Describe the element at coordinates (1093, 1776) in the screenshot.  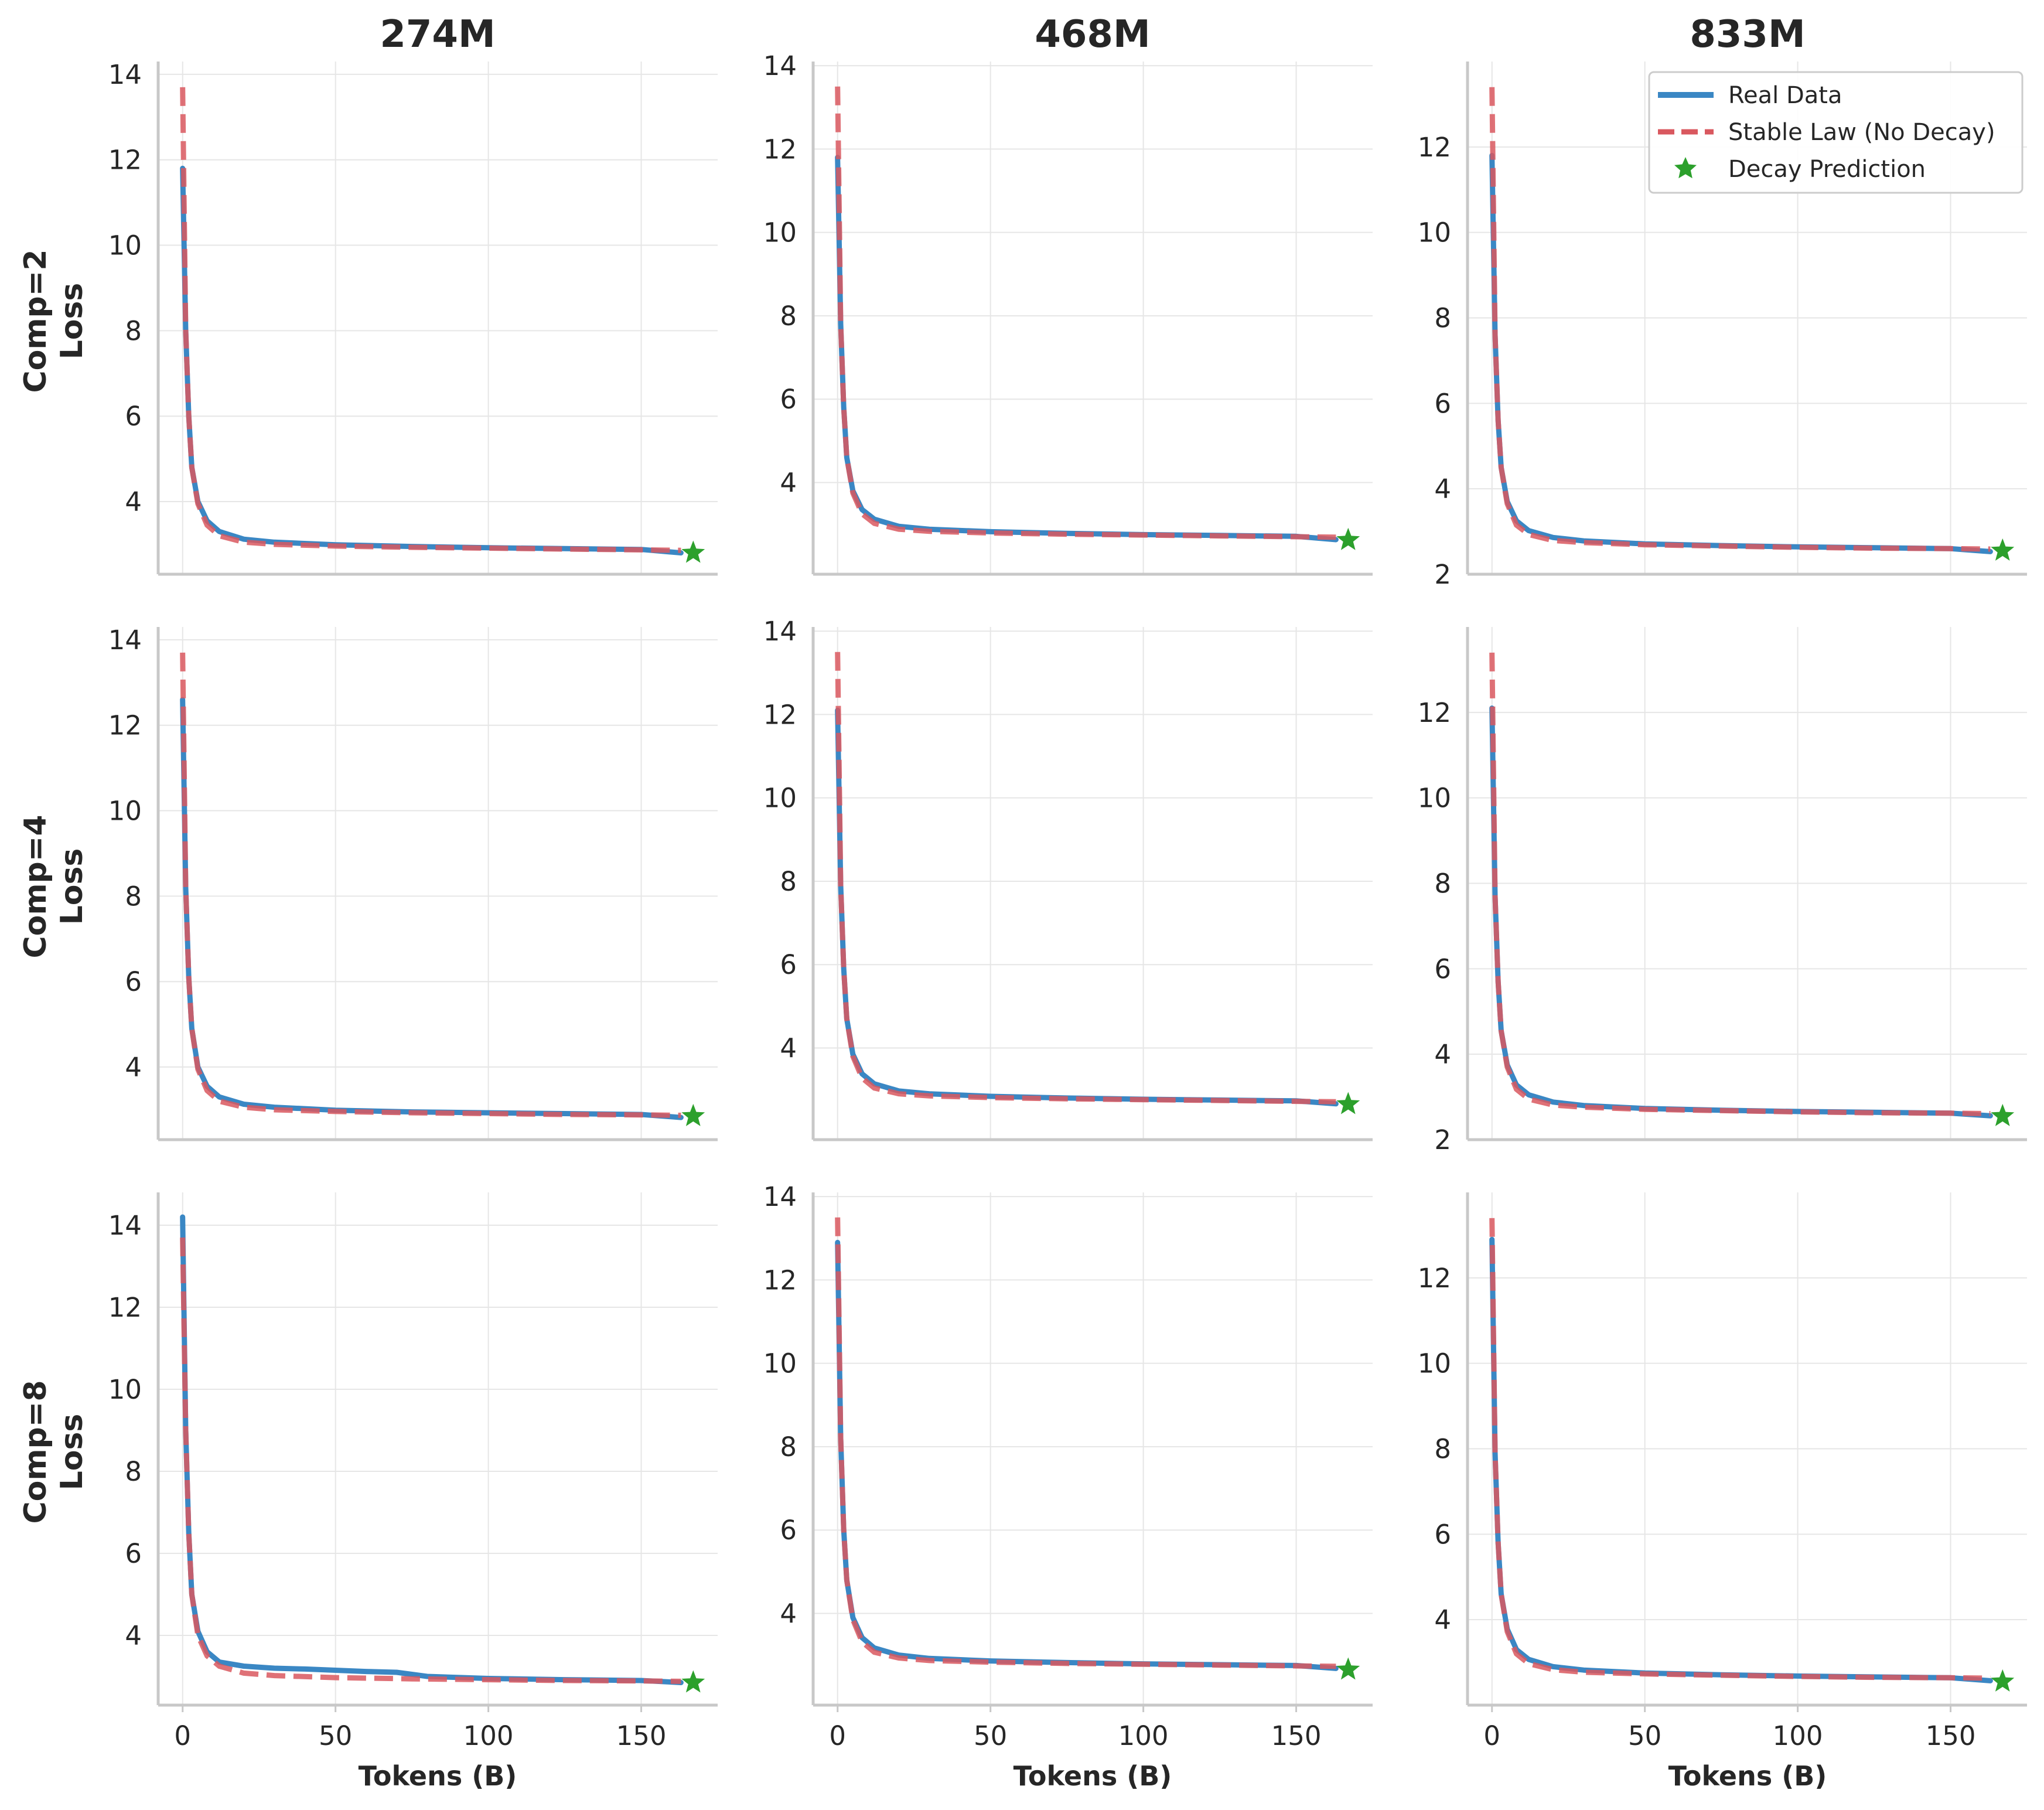
I see `x-axis-label-col2: Tokens (B)` at that location.